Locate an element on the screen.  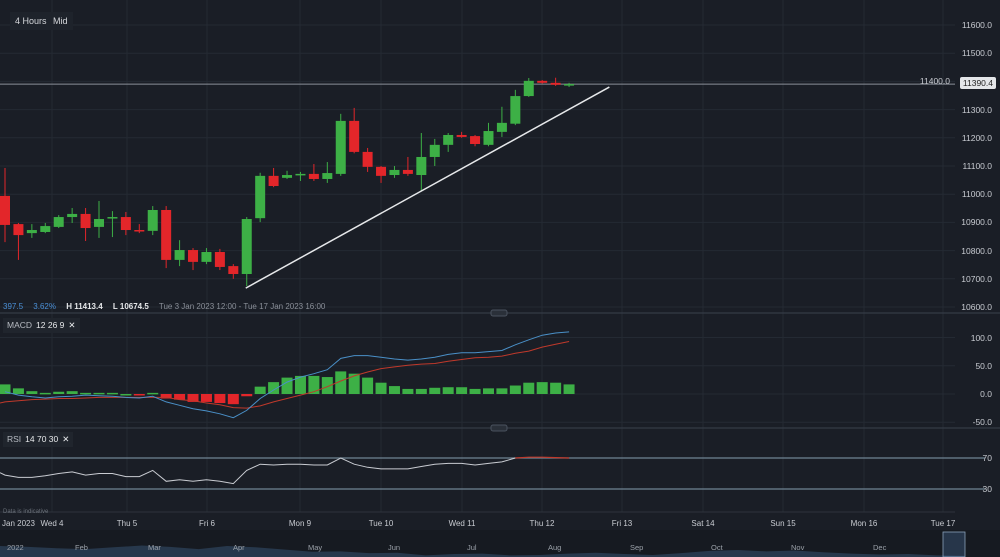
price-tick-label: 10800.0 is located at coordinates (976, 250).